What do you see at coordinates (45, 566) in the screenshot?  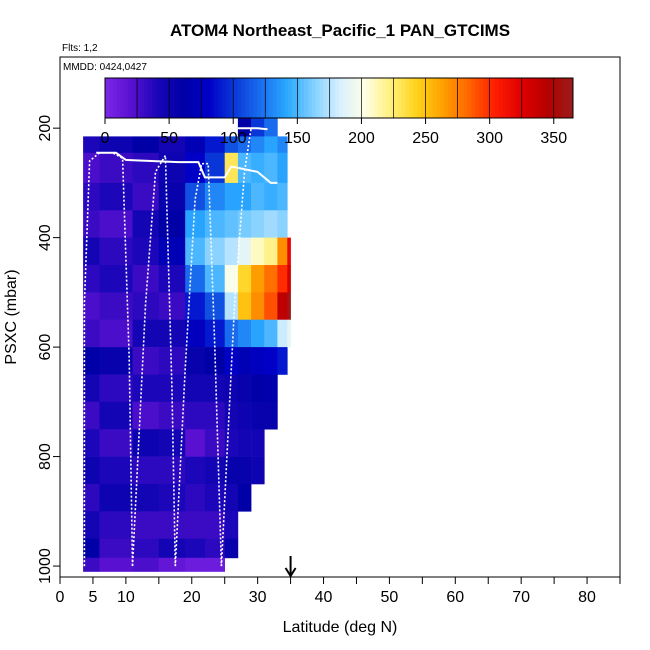 I see `y-tick-label: 1000` at bounding box center [45, 566].